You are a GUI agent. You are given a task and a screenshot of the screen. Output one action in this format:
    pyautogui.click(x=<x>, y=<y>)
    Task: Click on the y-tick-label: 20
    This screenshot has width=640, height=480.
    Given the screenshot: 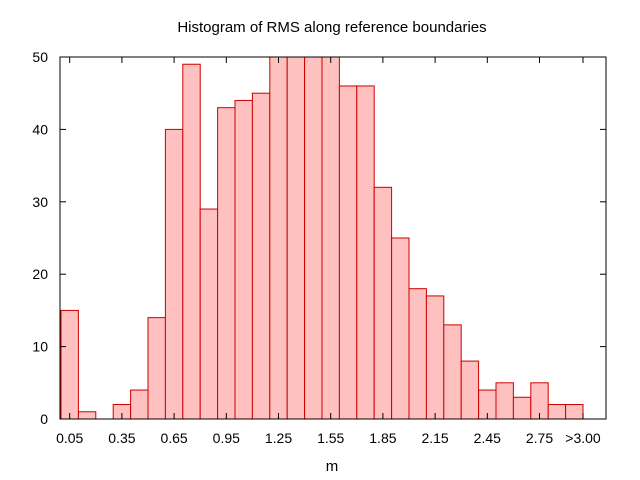 What is the action you would take?
    pyautogui.click(x=40, y=274)
    